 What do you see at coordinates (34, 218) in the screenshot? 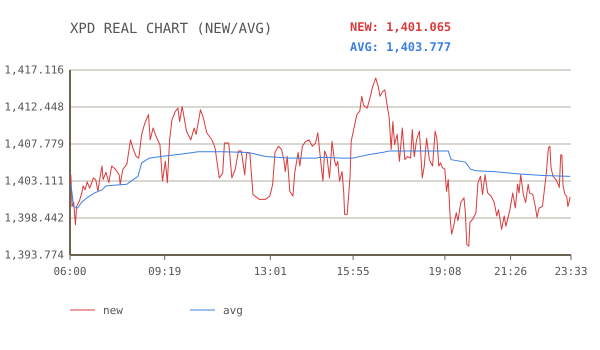
I see `y-tick-label: 1,398.442` at bounding box center [34, 218].